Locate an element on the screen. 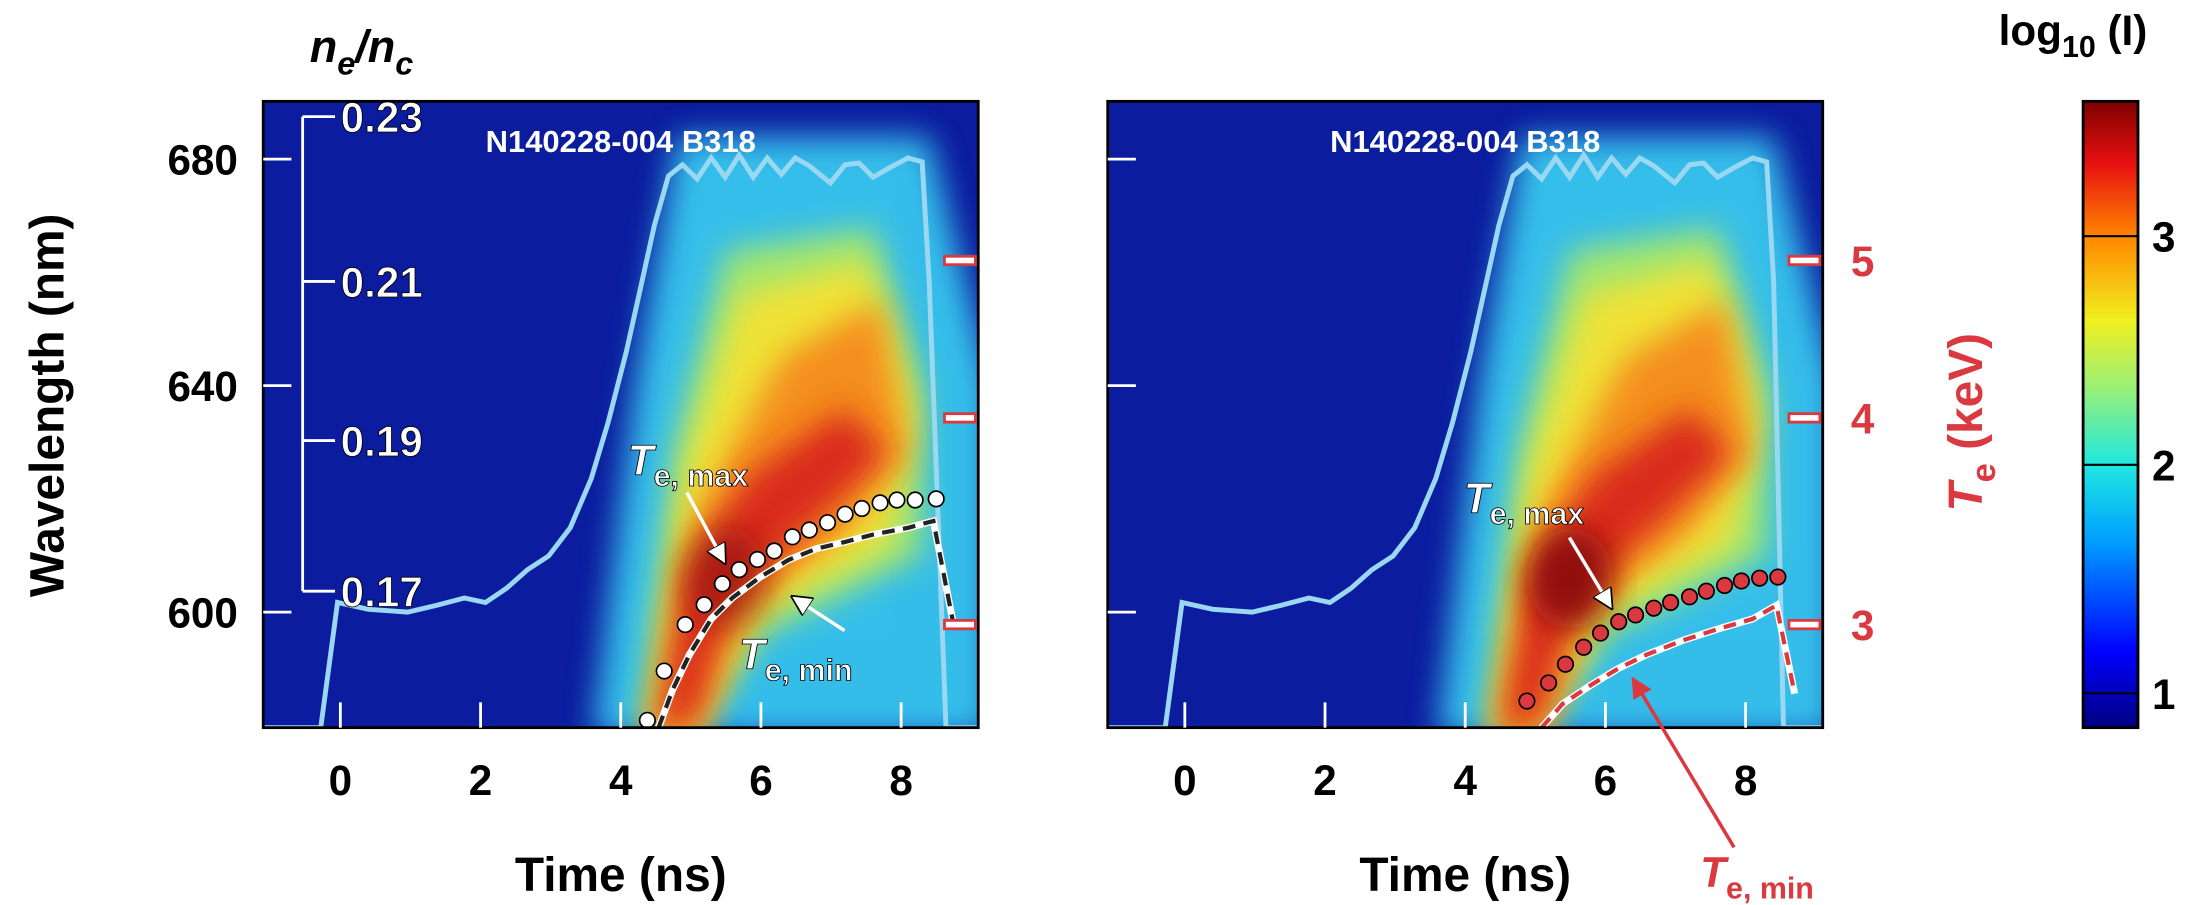 This screenshot has height=905, width=2207. label-text: log is located at coordinates (2030, 30).